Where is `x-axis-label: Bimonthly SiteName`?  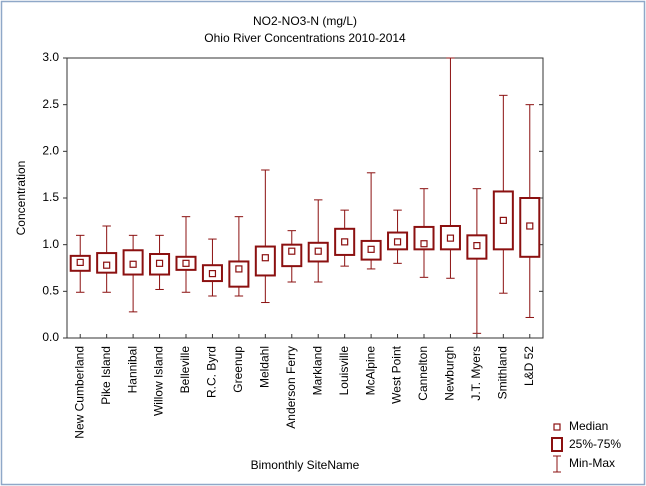
x-axis-label: Bimonthly SiteName is located at coordinates (305, 465).